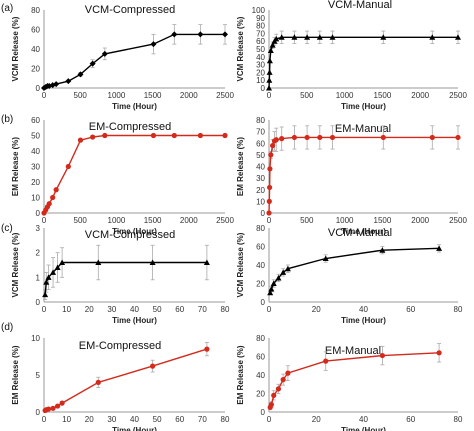  Describe the element at coordinates (360, 233) in the screenshot. I see `chart-title: VCM-Manual` at that location.